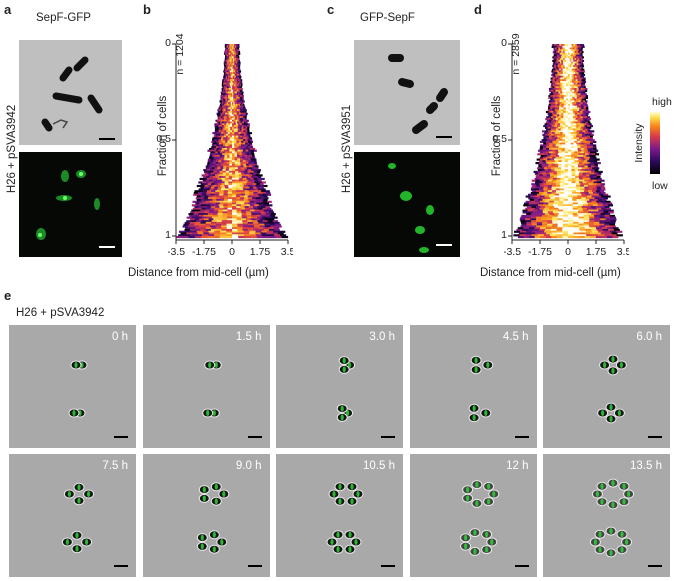 This screenshot has height=581, width=685. Describe the element at coordinates (486, 549) in the screenshot. I see `sepf-signal` at that location.